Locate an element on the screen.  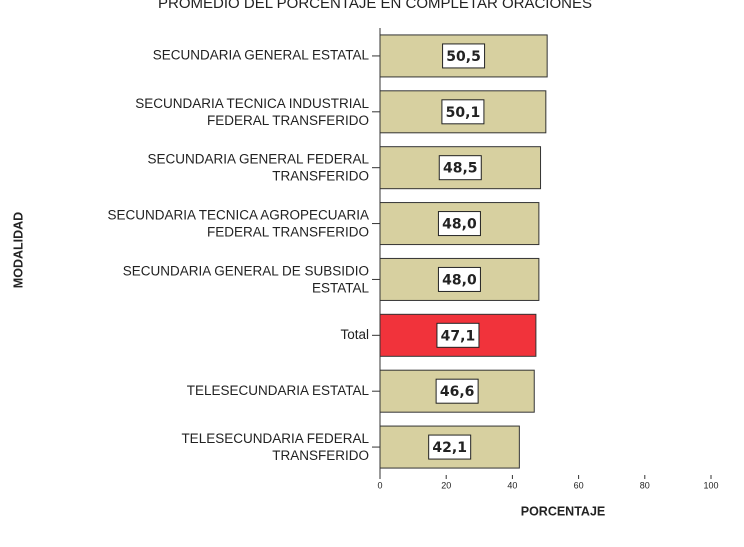
x-tick-label: 40 is located at coordinates (512, 485).